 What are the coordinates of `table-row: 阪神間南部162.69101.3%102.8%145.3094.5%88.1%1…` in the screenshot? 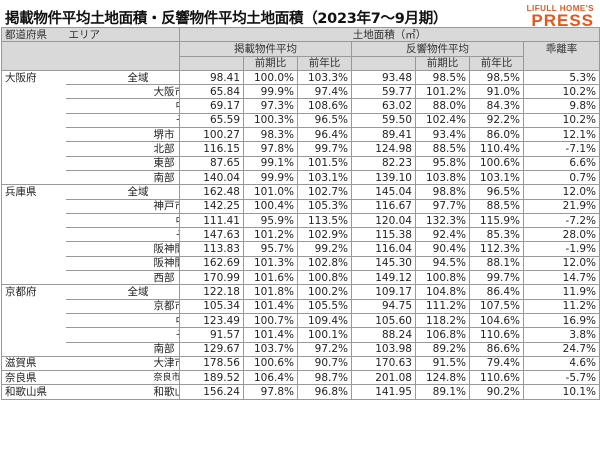 It's located at (300, 263).